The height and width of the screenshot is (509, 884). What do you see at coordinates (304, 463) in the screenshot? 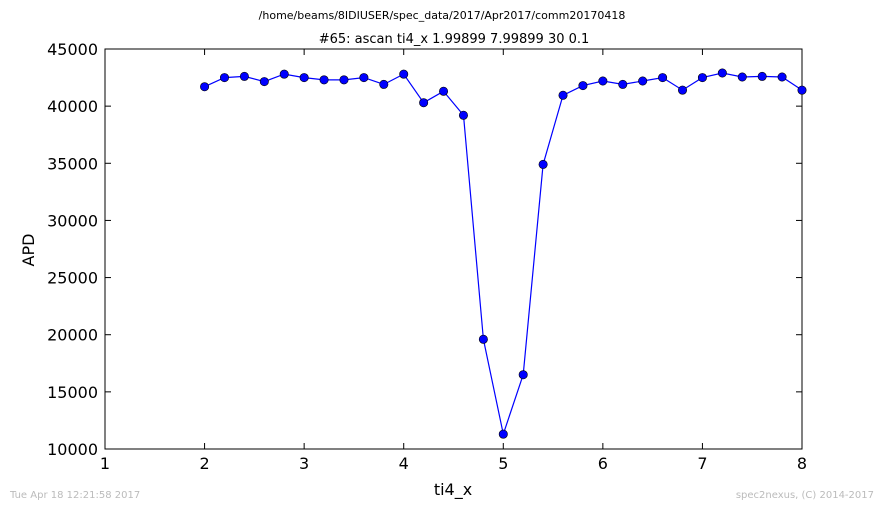
I see `x-tick-label: 3` at bounding box center [304, 463].